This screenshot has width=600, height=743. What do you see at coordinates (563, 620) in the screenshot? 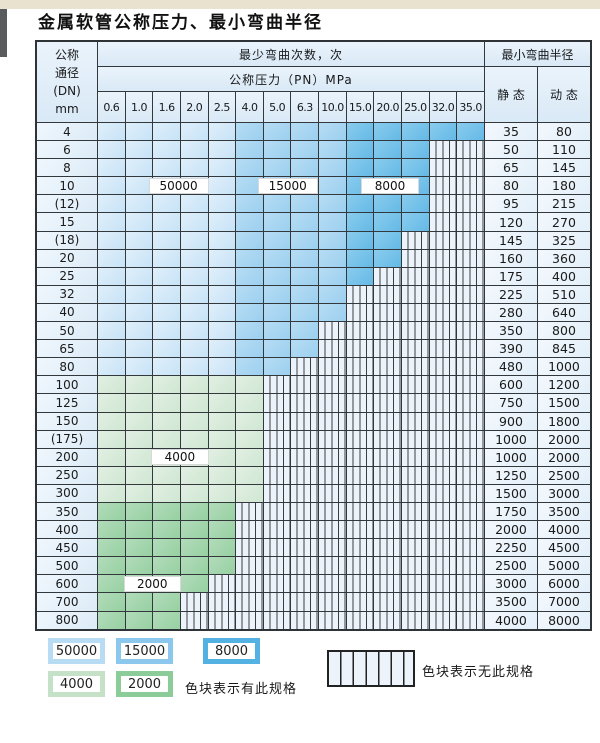
I see `dynamic-value-cell: 8000` at bounding box center [563, 620].